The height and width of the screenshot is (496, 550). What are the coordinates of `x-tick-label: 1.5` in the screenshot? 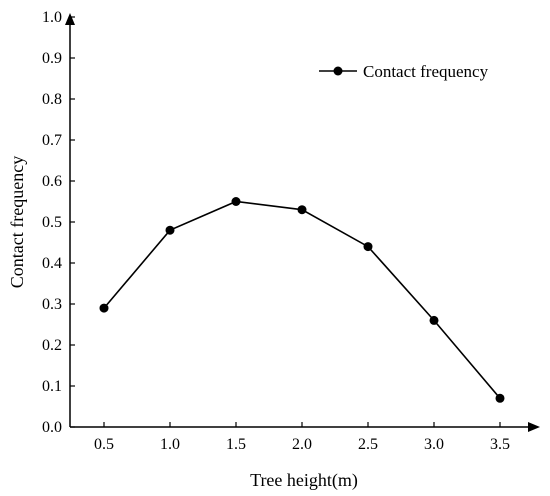 It's located at (236, 444).